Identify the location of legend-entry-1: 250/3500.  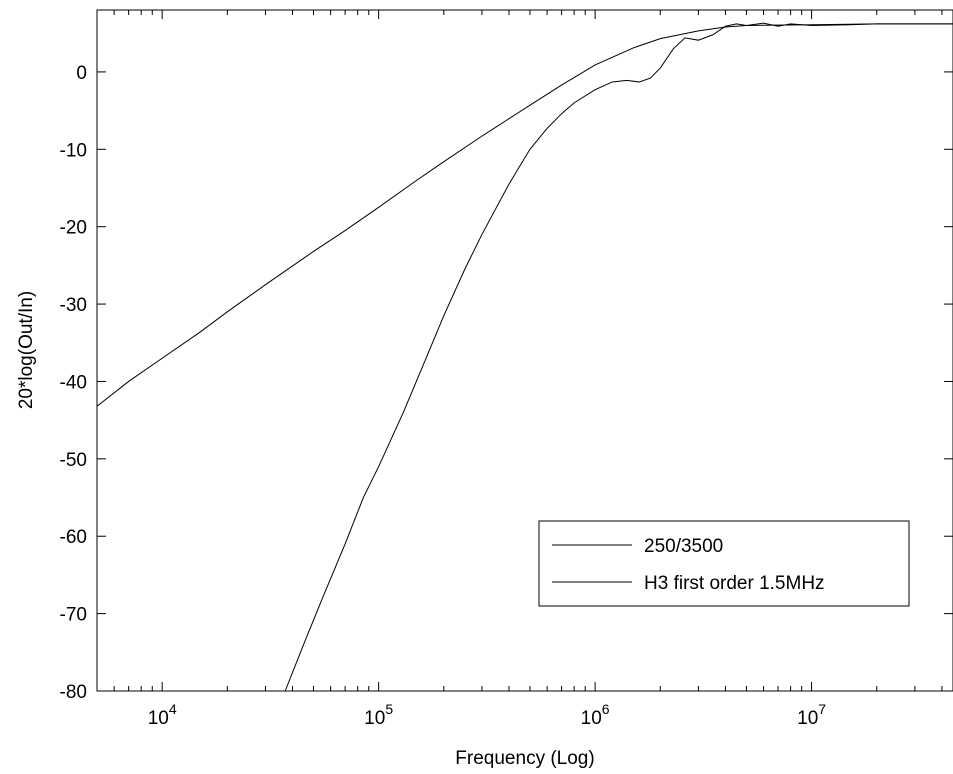
(683, 546).